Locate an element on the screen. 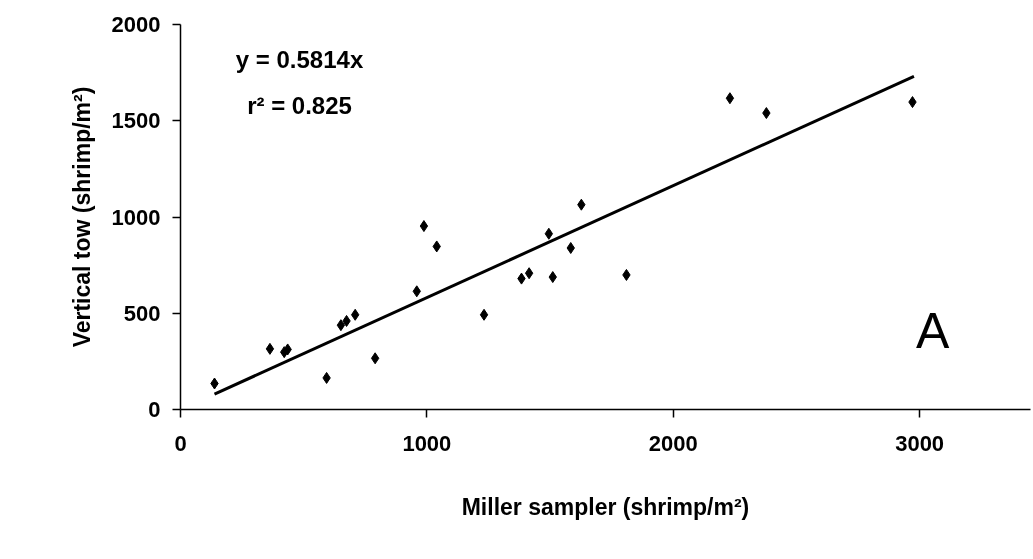 Image resolution: width=1033 pixels, height=559 pixels. y-tick-label: 1500 is located at coordinates (136, 121).